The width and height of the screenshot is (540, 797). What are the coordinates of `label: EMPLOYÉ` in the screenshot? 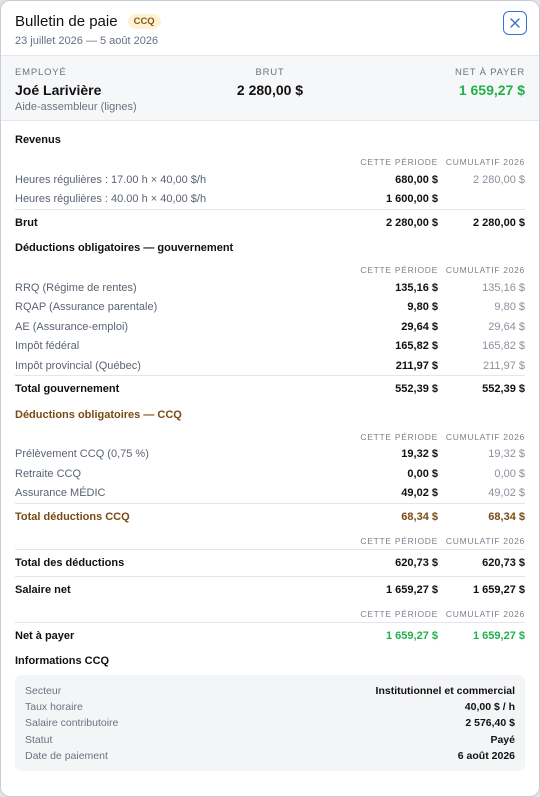 It's located at (41, 72).